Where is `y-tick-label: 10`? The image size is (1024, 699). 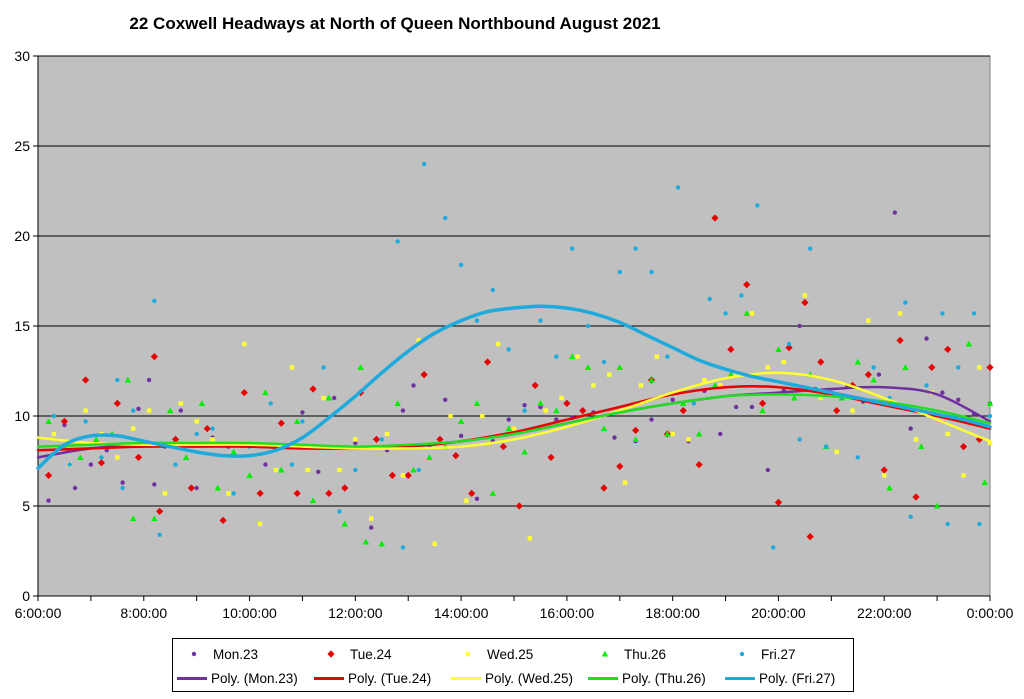
y-tick-label: 10 is located at coordinates (22, 416).